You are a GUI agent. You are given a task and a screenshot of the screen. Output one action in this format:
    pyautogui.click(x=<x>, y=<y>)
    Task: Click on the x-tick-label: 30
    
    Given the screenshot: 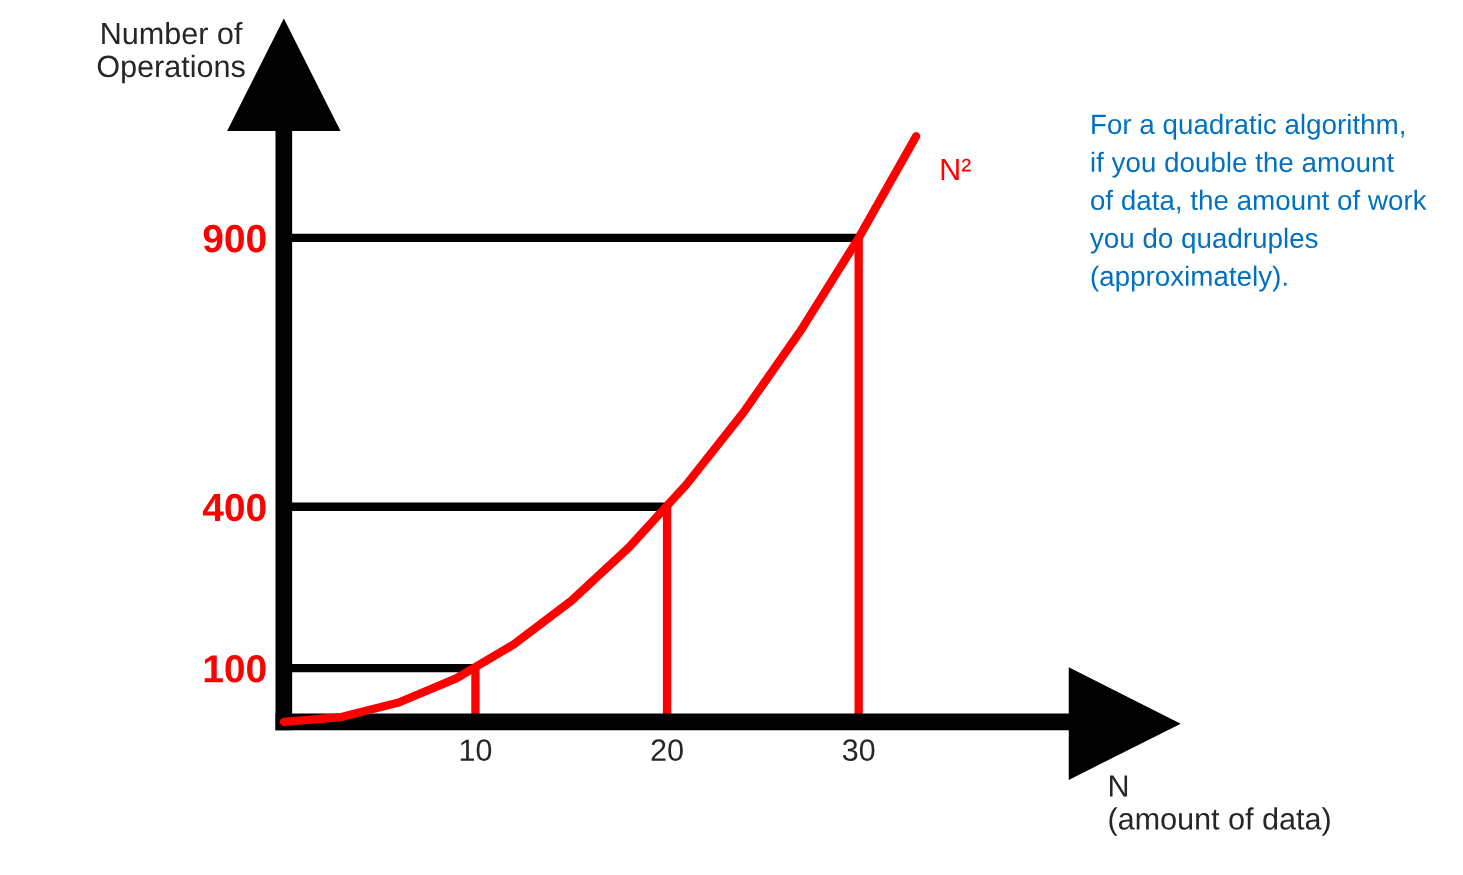 What is the action you would take?
    pyautogui.click(x=858, y=750)
    